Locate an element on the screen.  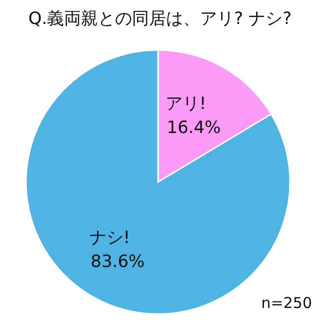
slice-label: ナシ! is located at coordinates (109, 238).